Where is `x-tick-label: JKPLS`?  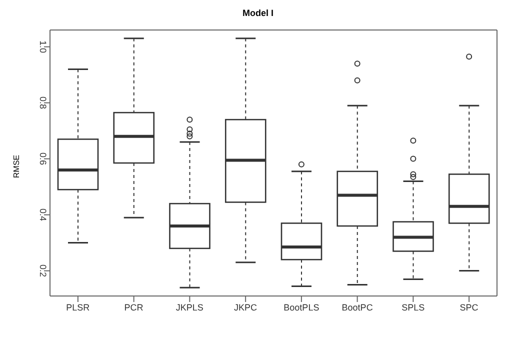 x-tick-label: JKPLS is located at coordinates (190, 307).